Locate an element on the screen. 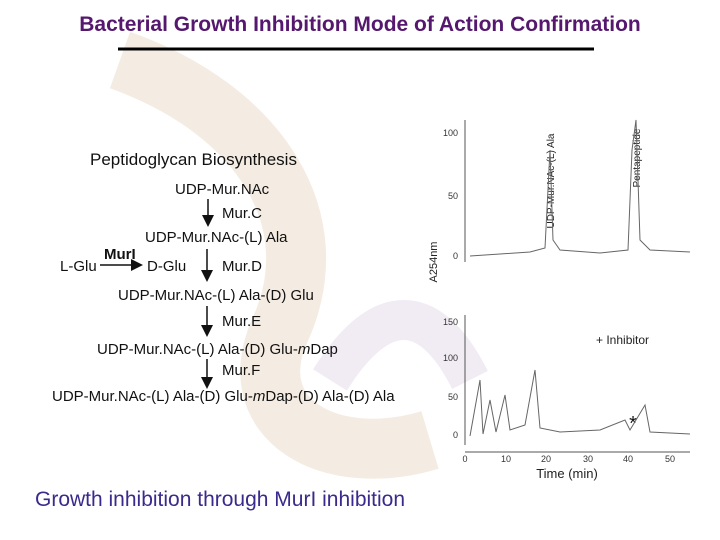 This screenshot has height=540, width=720. metabolite: UDP-Mur.NAc-(L) Ala-(D) Glu is located at coordinates (216, 295).